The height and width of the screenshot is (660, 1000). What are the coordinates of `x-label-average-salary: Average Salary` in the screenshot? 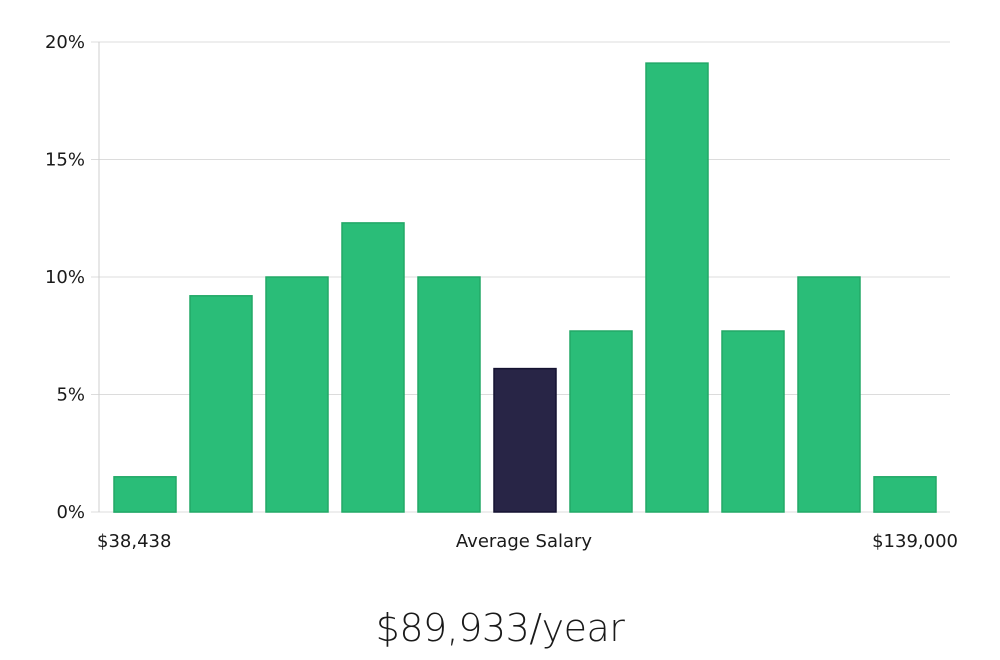 It's located at (524, 541).